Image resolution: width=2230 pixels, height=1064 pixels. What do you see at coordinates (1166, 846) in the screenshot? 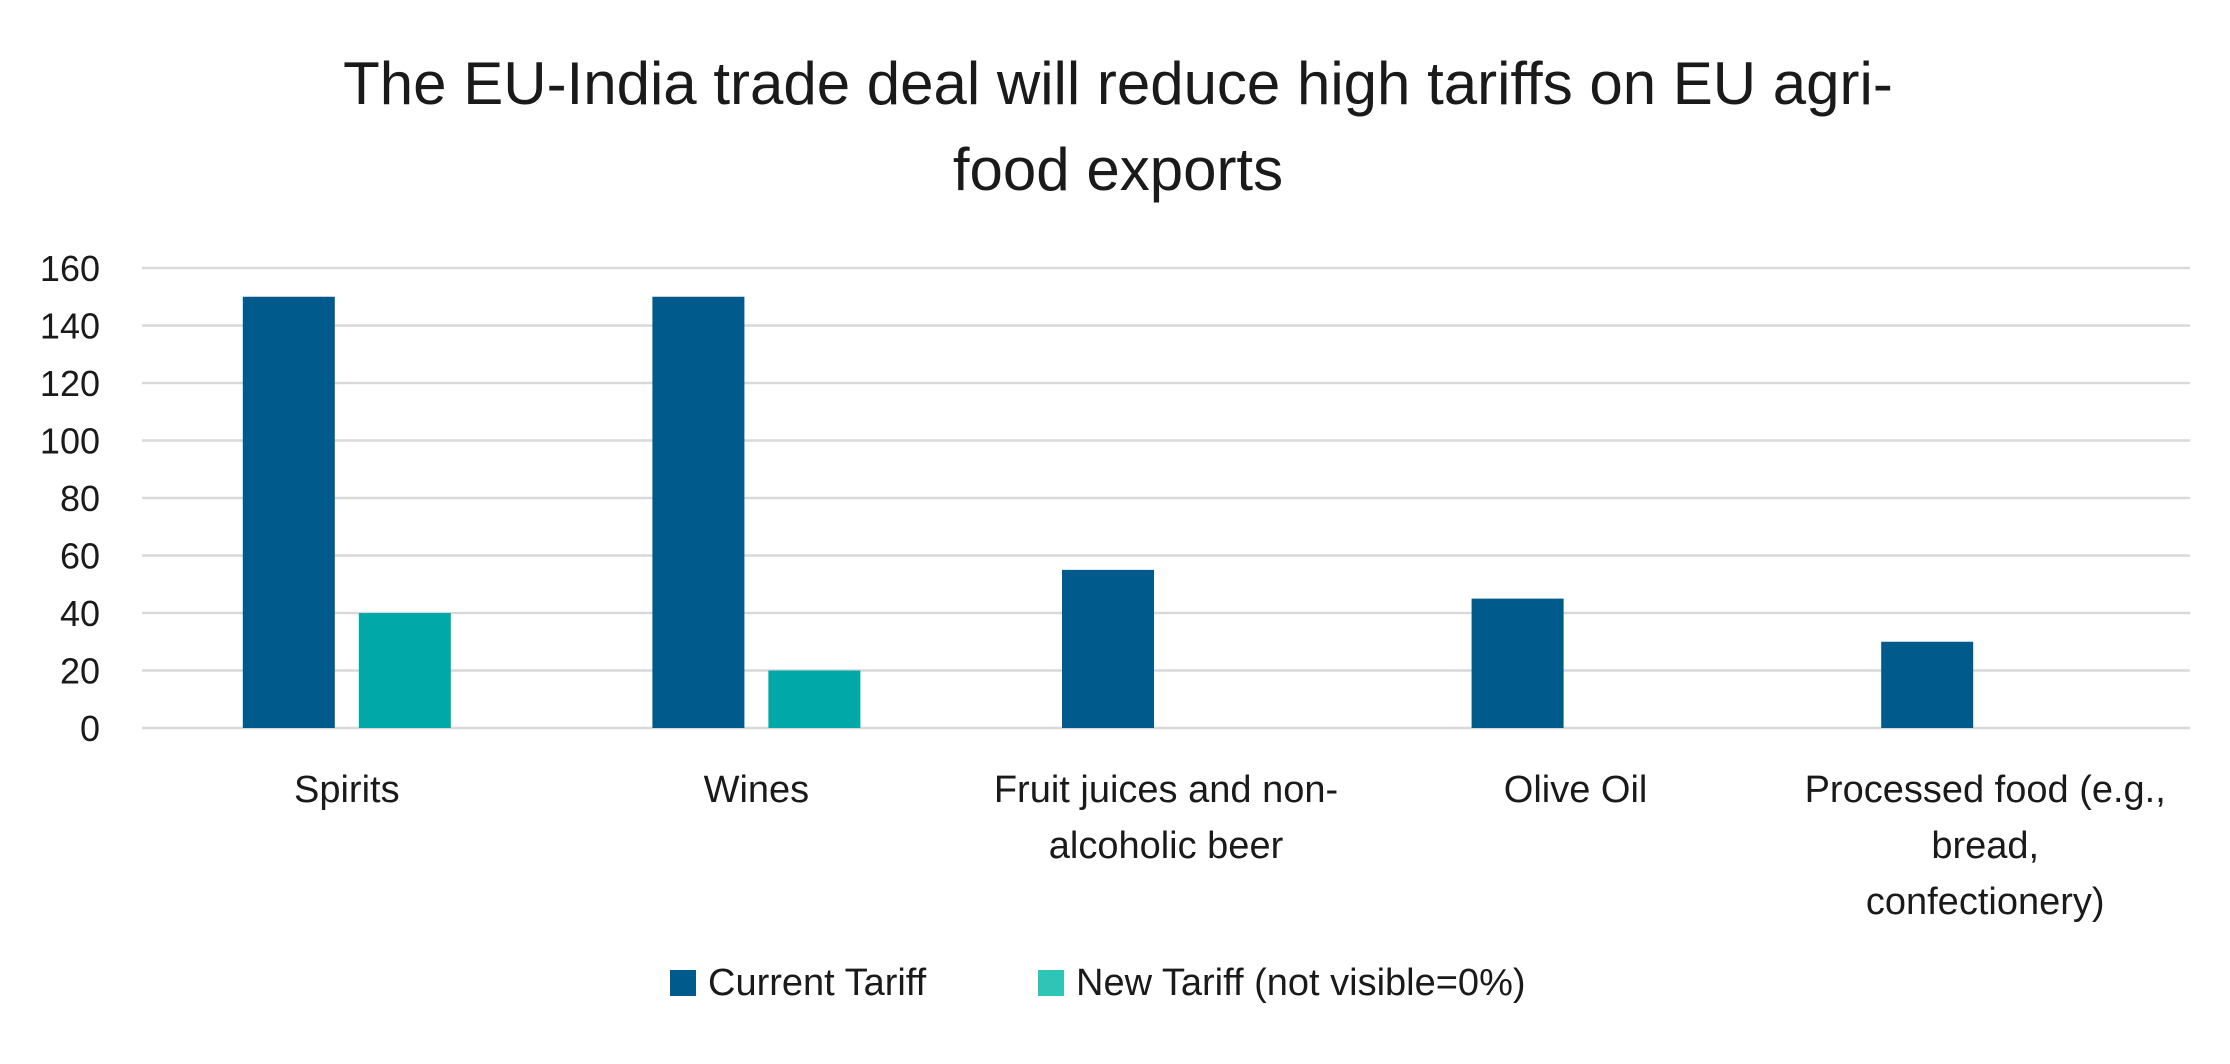
I see `x-category-label-line: alcoholic beer` at bounding box center [1166, 846].